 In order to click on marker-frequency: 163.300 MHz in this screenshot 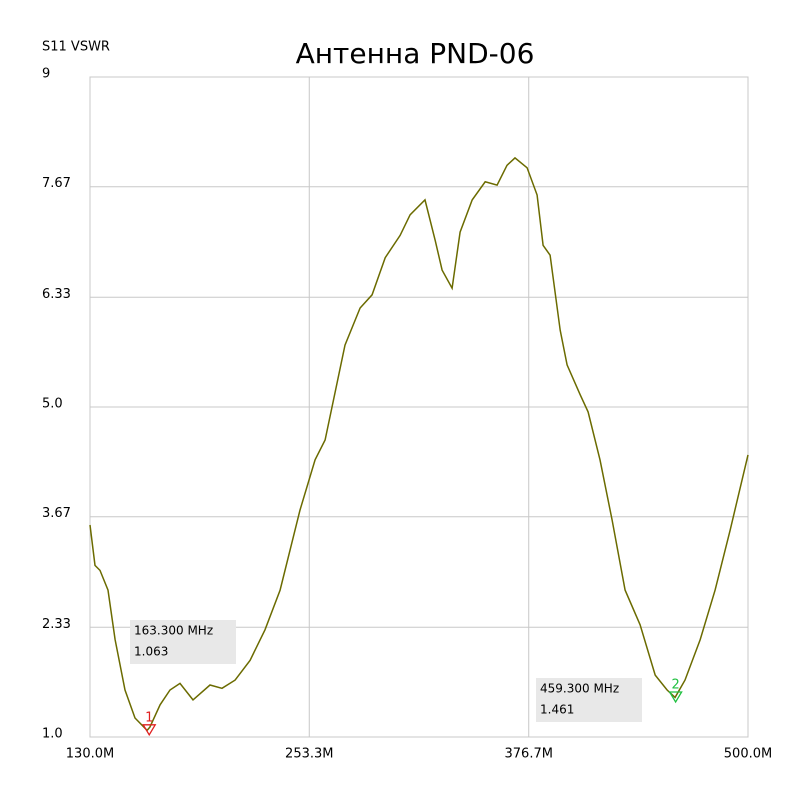, I will do `click(173, 631)`.